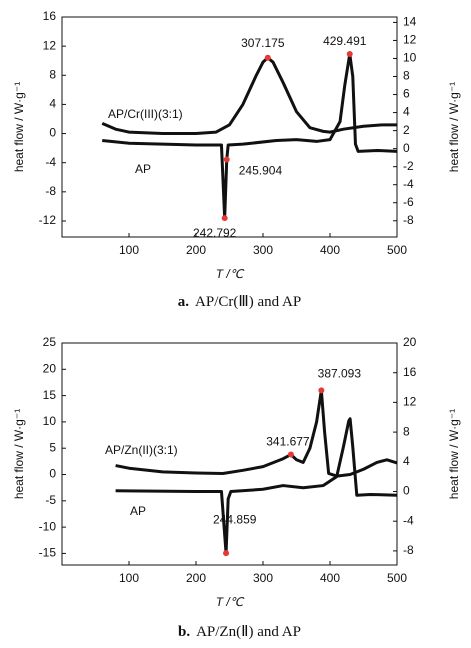  What do you see at coordinates (340, 374) in the screenshot?
I see `peak-label: 387.093` at bounding box center [340, 374].